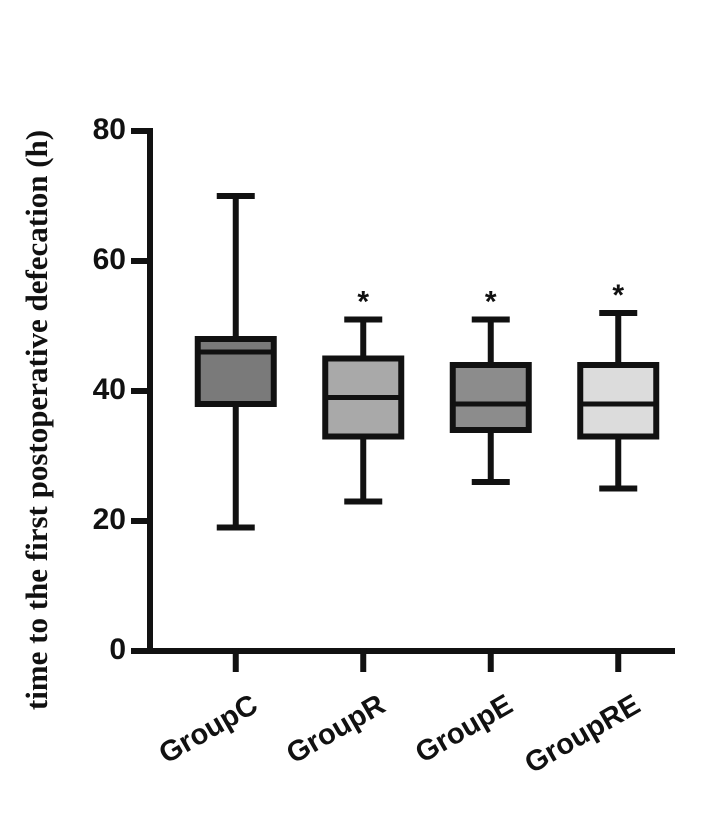 The image size is (708, 830). Describe the element at coordinates (117, 649) in the screenshot. I see `y-tick-label: 0` at that location.